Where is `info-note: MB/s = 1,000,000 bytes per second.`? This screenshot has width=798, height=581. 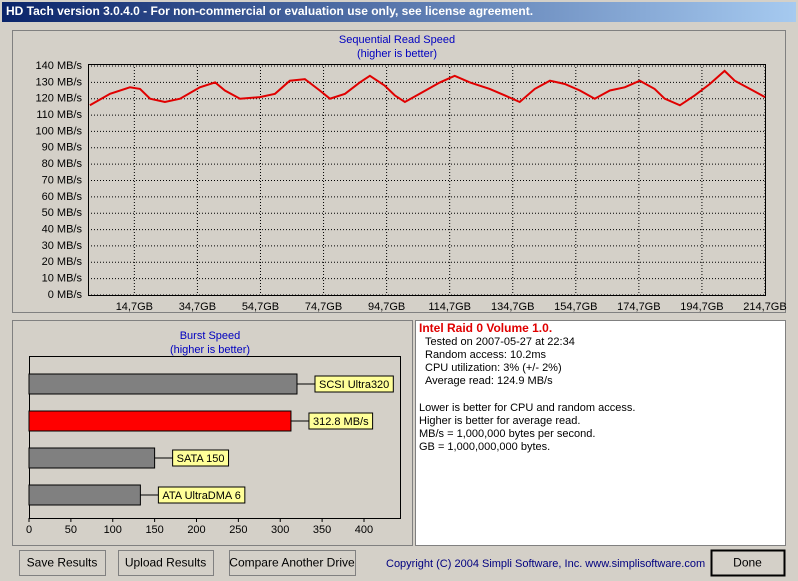
info-note: MB/s = 1,000,000 bytes per second. is located at coordinates (507, 434).